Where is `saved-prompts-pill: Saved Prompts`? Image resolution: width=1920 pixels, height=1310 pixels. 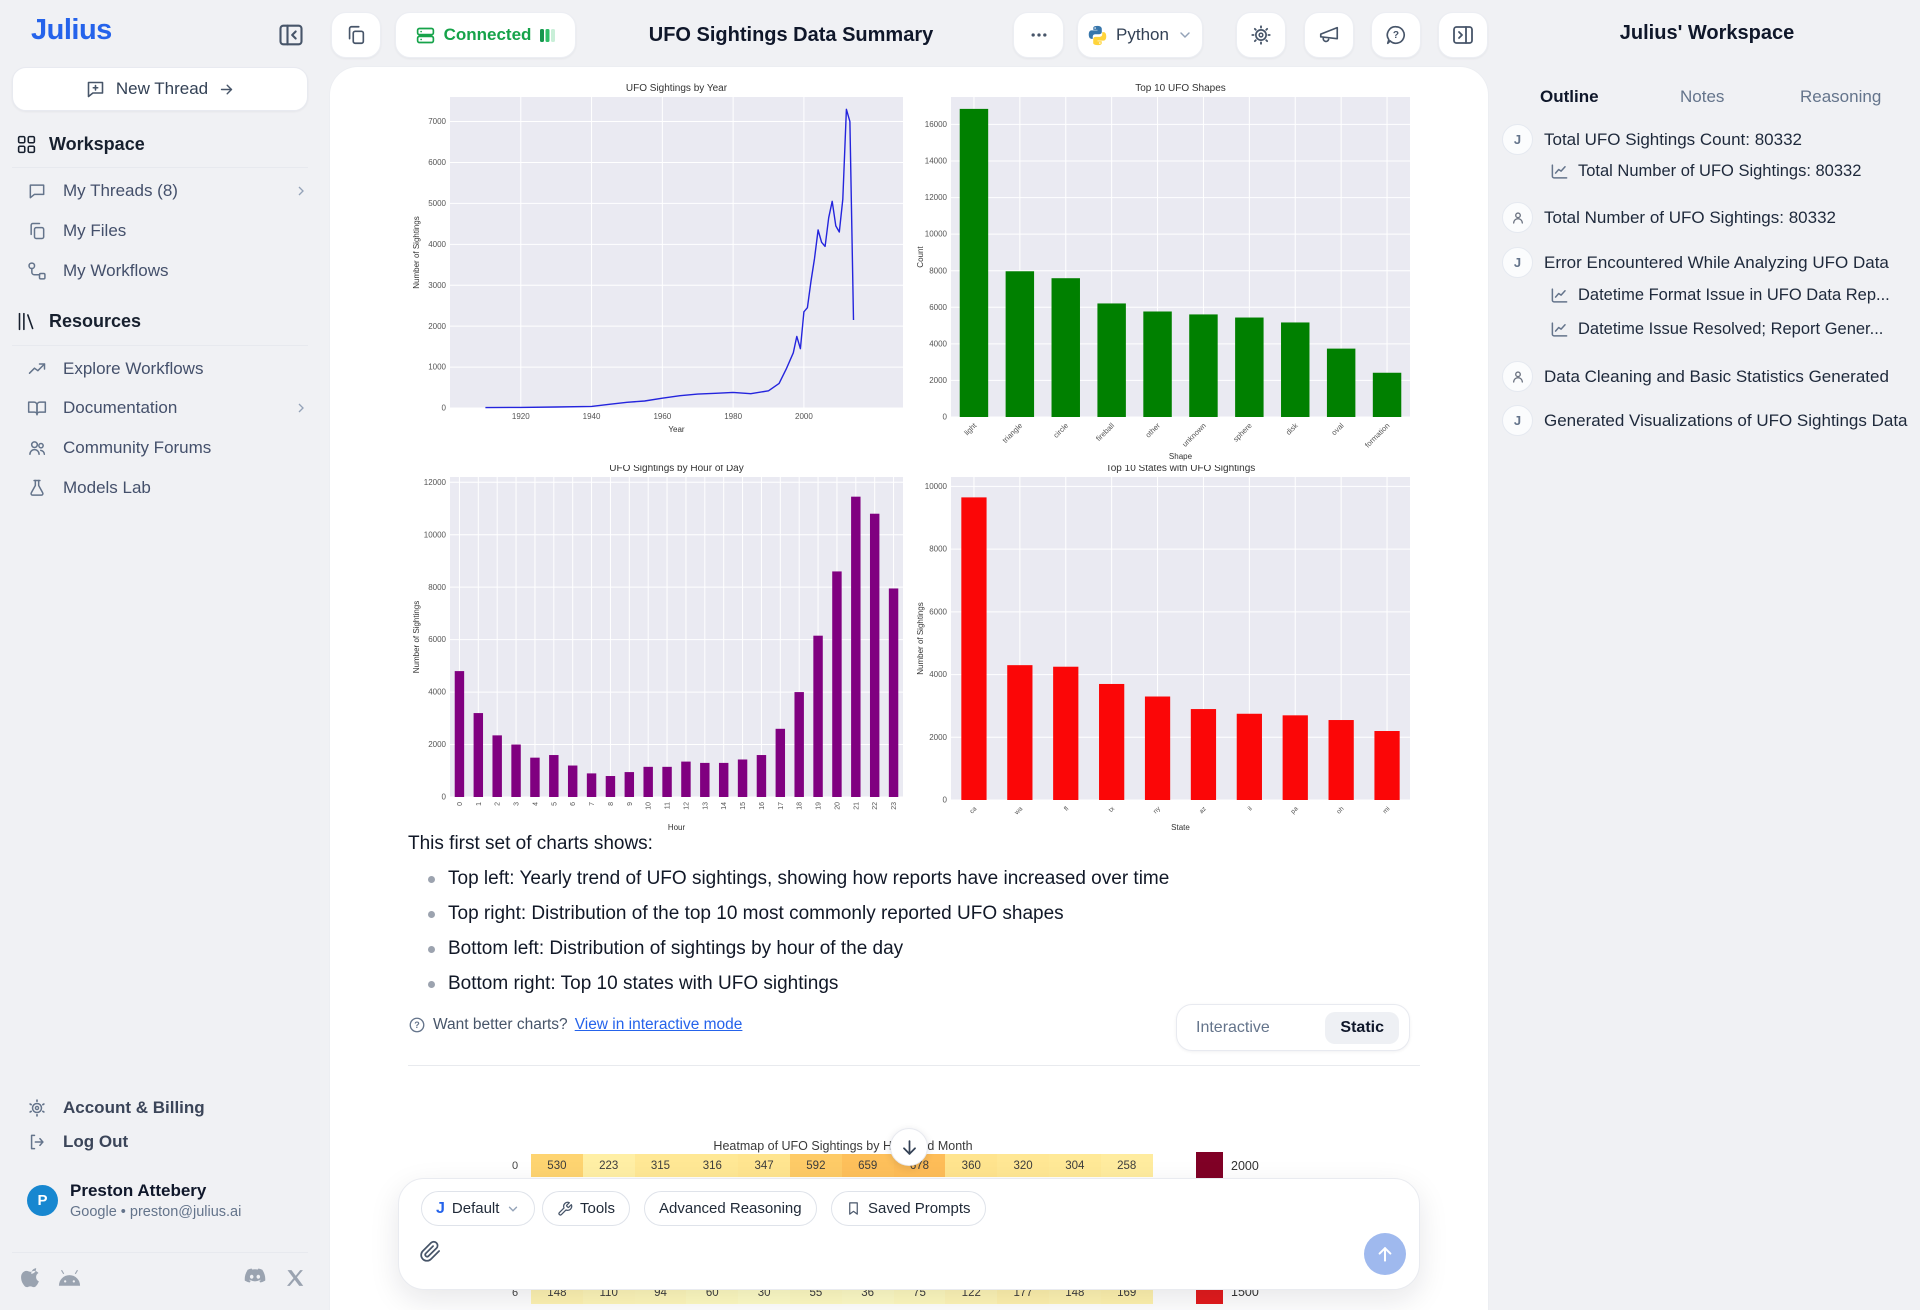 saved-prompts-pill: Saved Prompts is located at coordinates (908, 1208).